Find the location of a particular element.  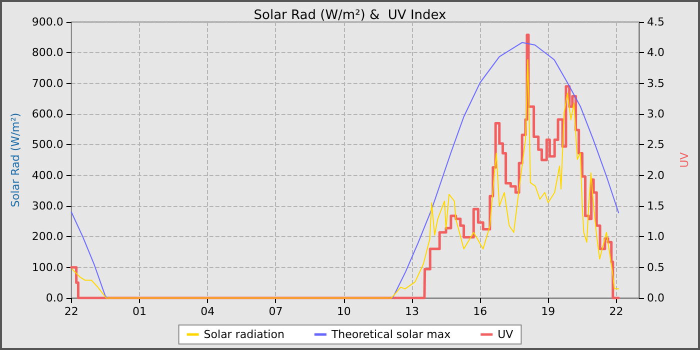

y2-axis-title: UV is located at coordinates (684, 160).